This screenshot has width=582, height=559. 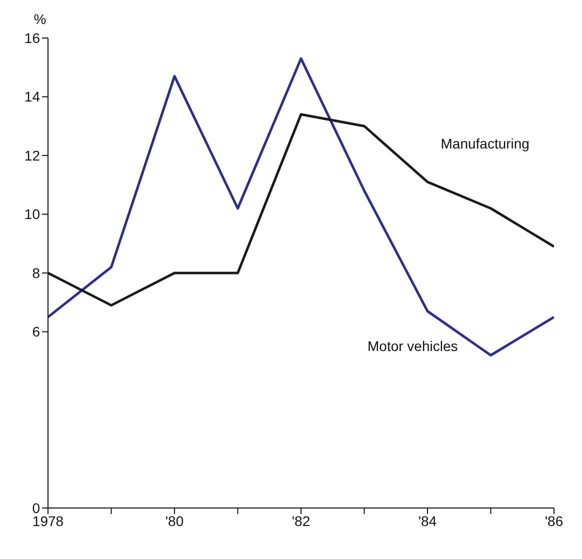 I want to click on y-tick-label: 12, so click(x=32, y=155).